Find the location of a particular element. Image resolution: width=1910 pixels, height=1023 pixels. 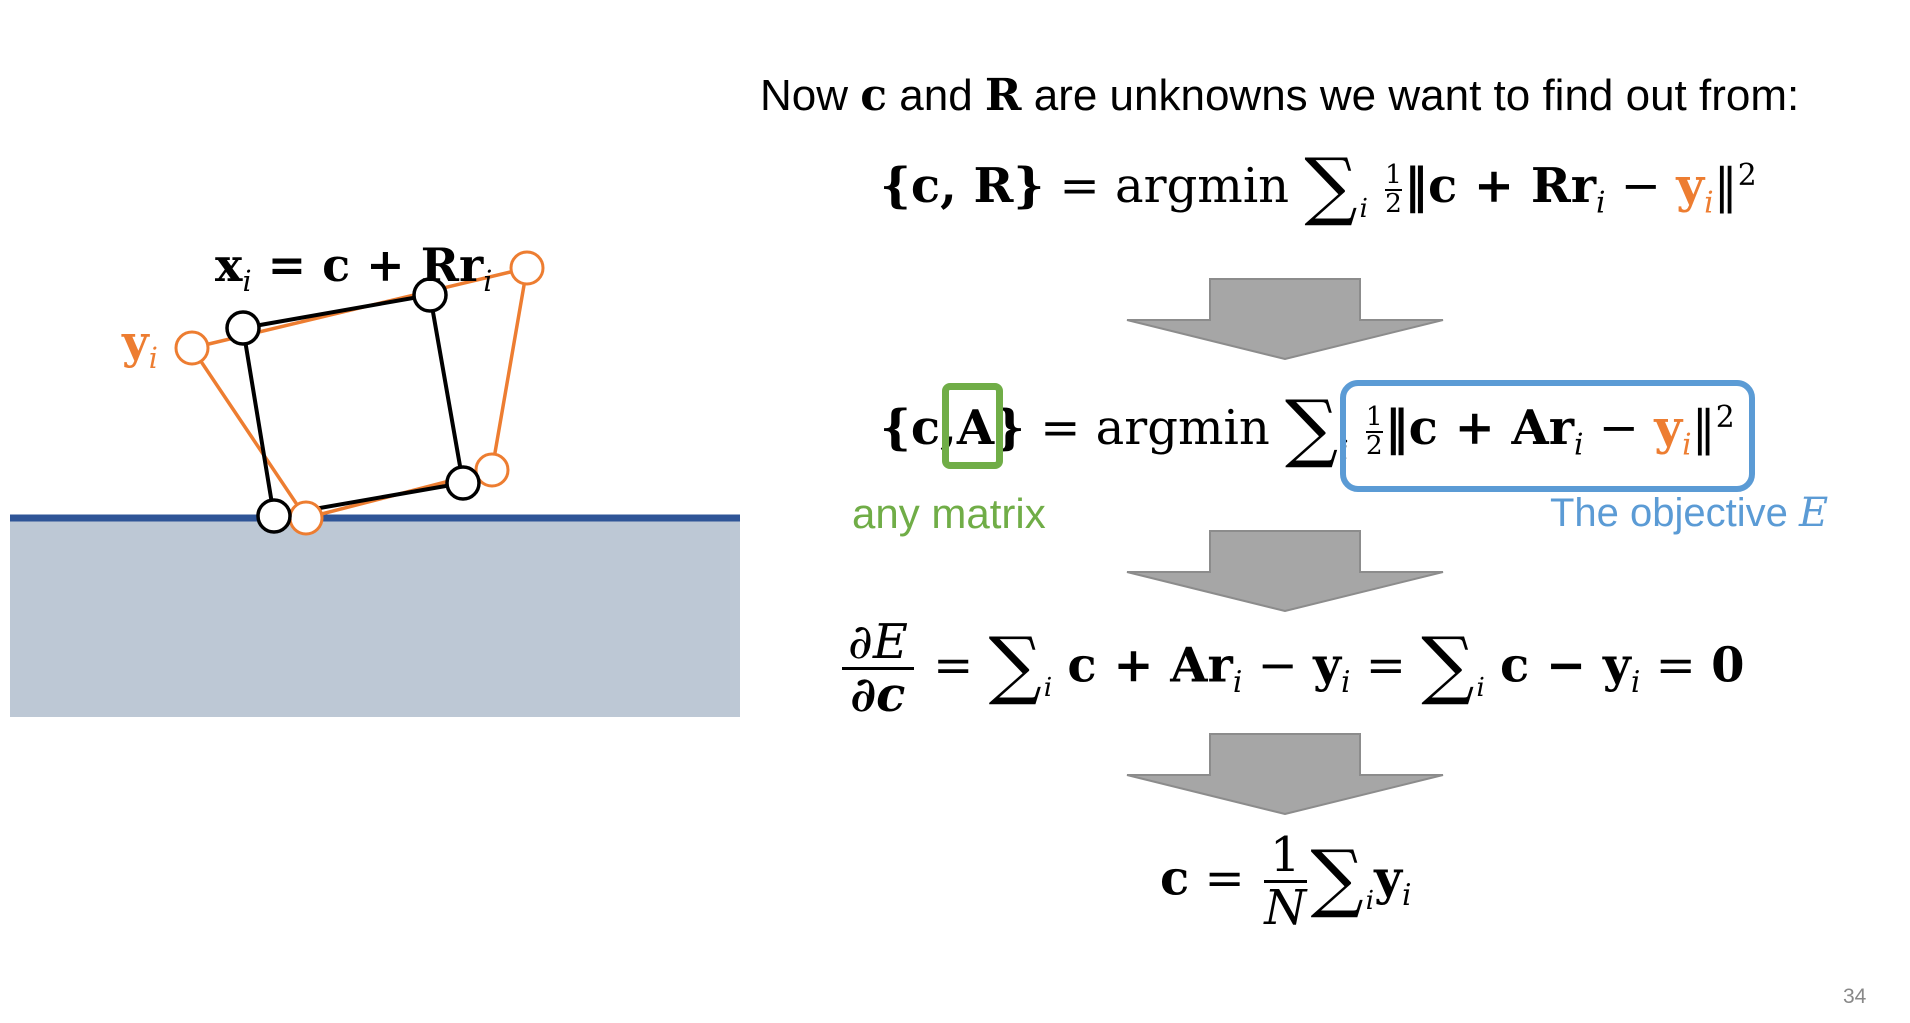

ground-block is located at coordinates (375, 617).